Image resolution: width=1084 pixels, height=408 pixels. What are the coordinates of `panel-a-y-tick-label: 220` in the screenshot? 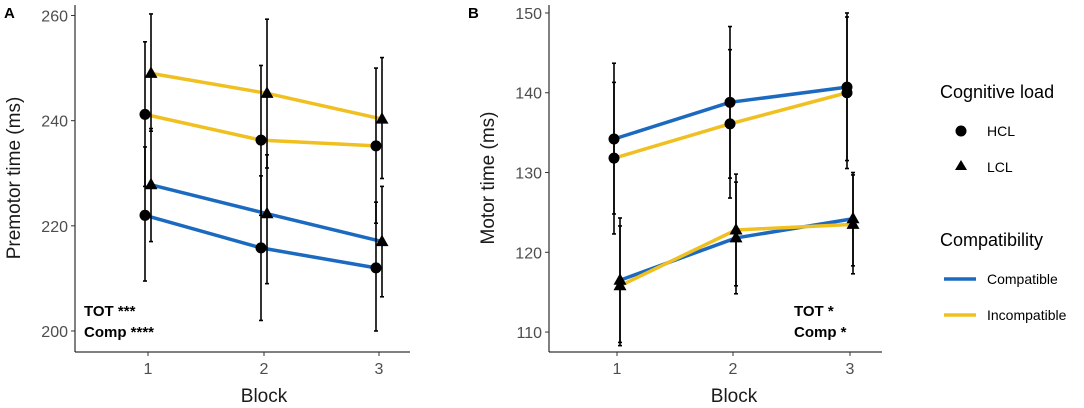 It's located at (54, 227).